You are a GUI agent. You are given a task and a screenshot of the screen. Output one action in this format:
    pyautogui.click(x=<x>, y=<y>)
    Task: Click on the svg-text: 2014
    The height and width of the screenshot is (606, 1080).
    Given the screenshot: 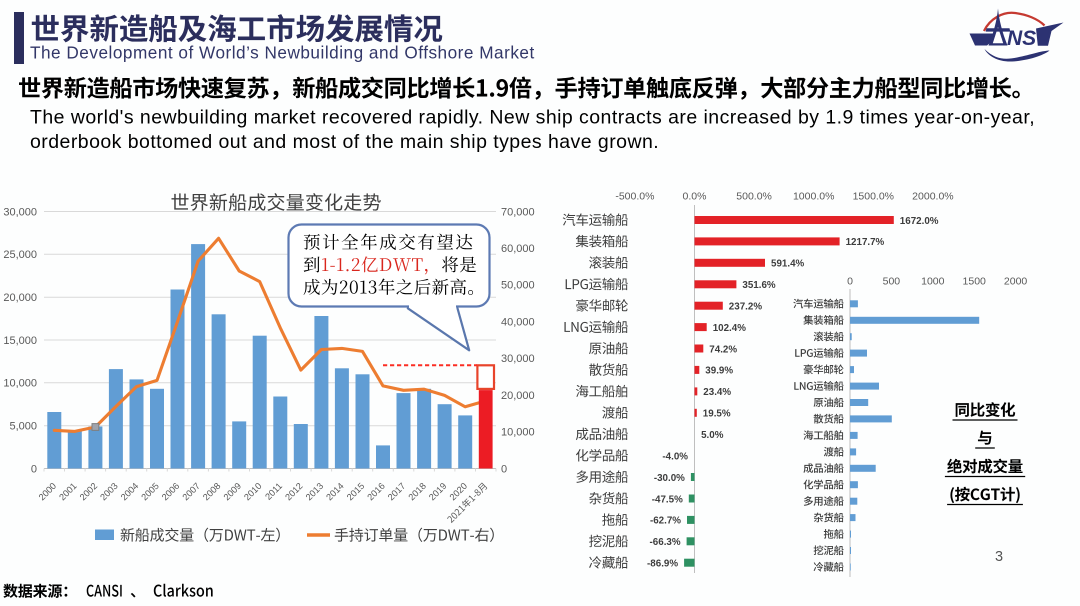 What is the action you would take?
    pyautogui.click(x=335, y=492)
    